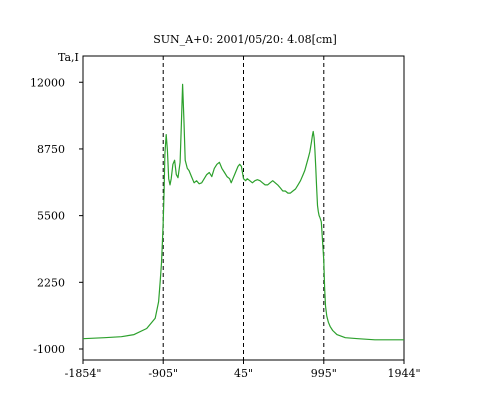  What do you see at coordinates (51, 216) in the screenshot?
I see `y-tick-label-2: 5500` at bounding box center [51, 216].